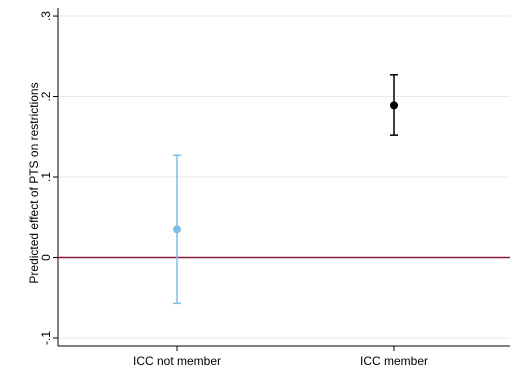  What do you see at coordinates (177, 361) in the screenshot?
I see `x-tick-label: ICC not member` at bounding box center [177, 361].